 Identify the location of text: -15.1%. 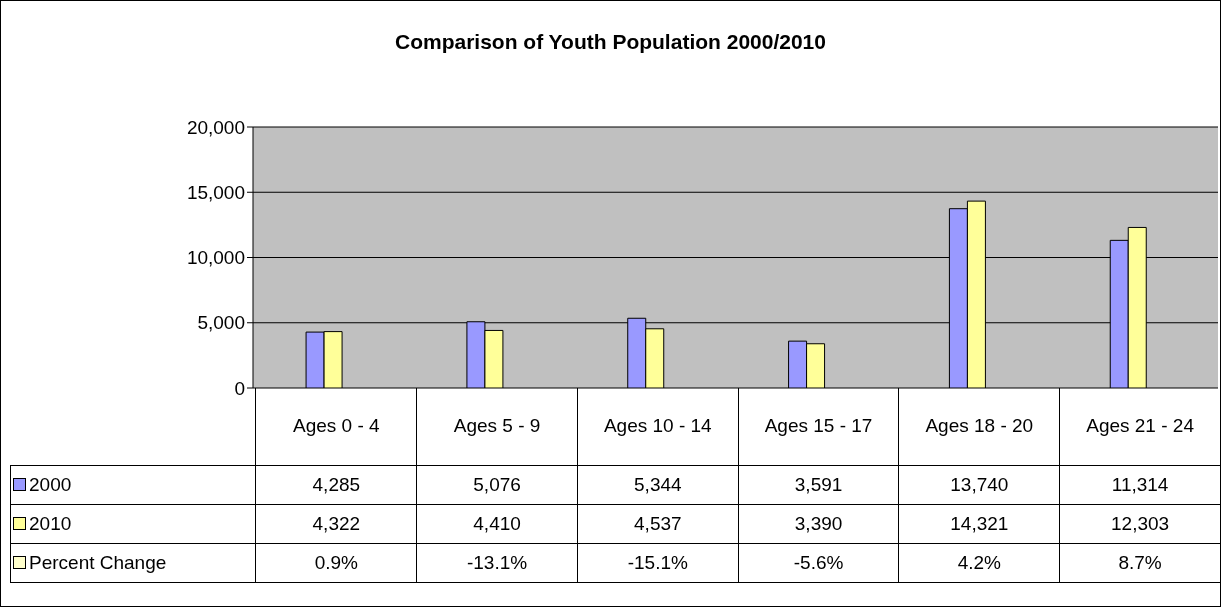
(657, 562).